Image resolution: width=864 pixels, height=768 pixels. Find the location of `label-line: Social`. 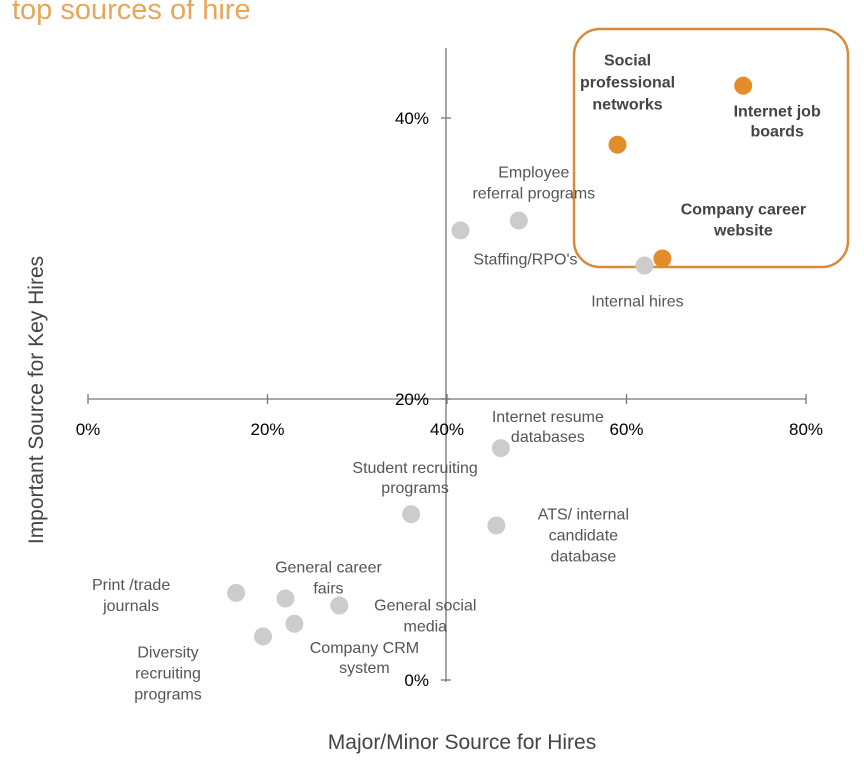

label-line: Social is located at coordinates (627, 61).